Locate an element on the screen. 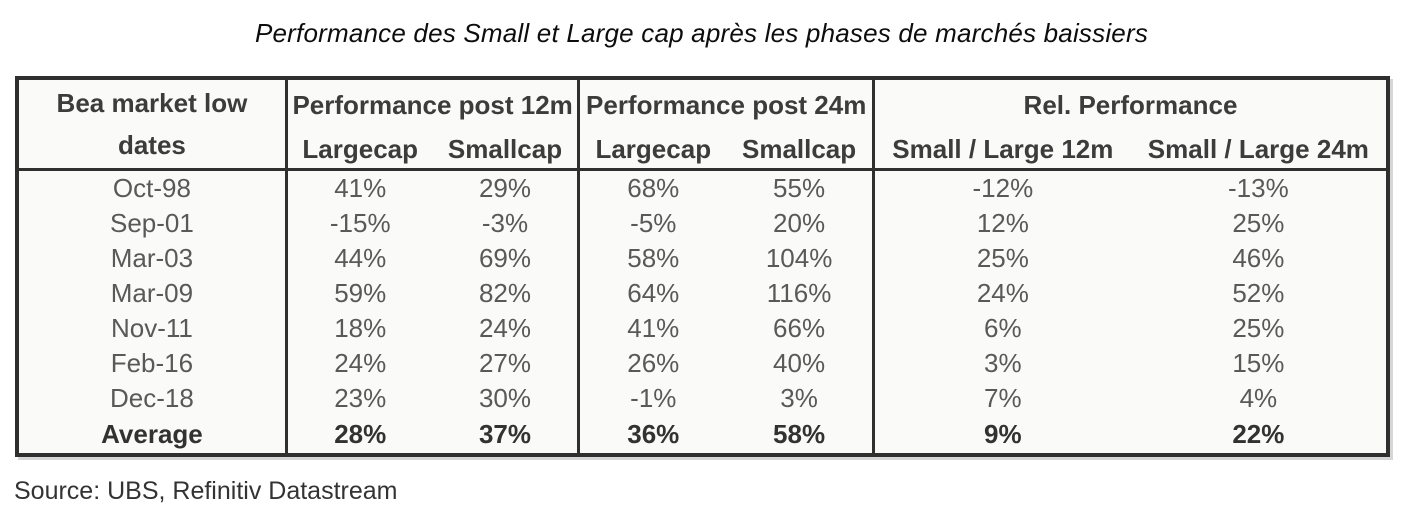  table-cell-date: Feb-16 is located at coordinates (152, 363).